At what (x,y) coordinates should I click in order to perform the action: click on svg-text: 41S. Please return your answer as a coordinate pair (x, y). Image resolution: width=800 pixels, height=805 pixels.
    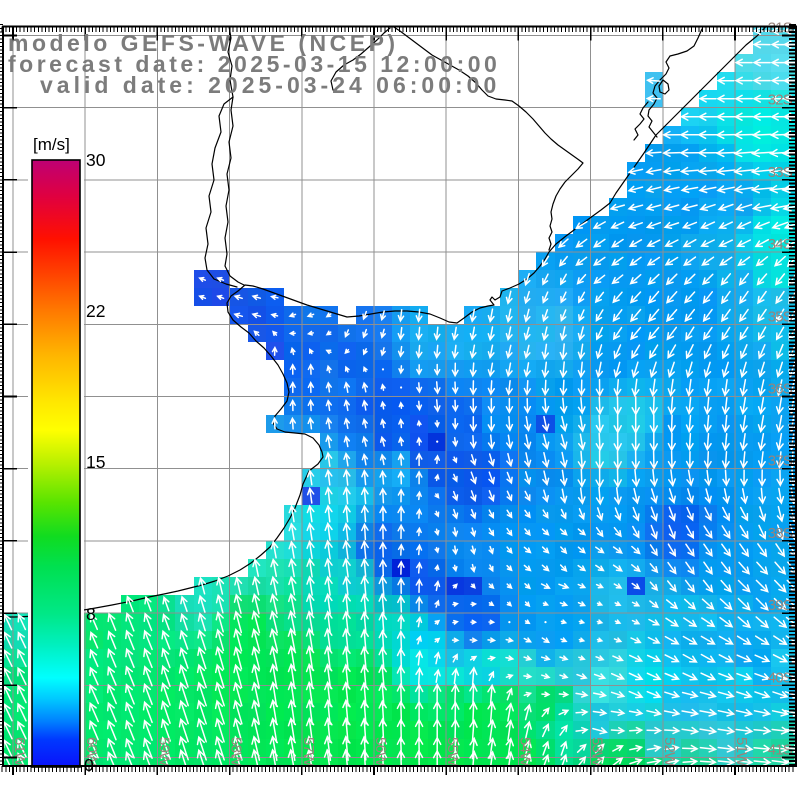
    Looking at the image, I should click on (780, 750).